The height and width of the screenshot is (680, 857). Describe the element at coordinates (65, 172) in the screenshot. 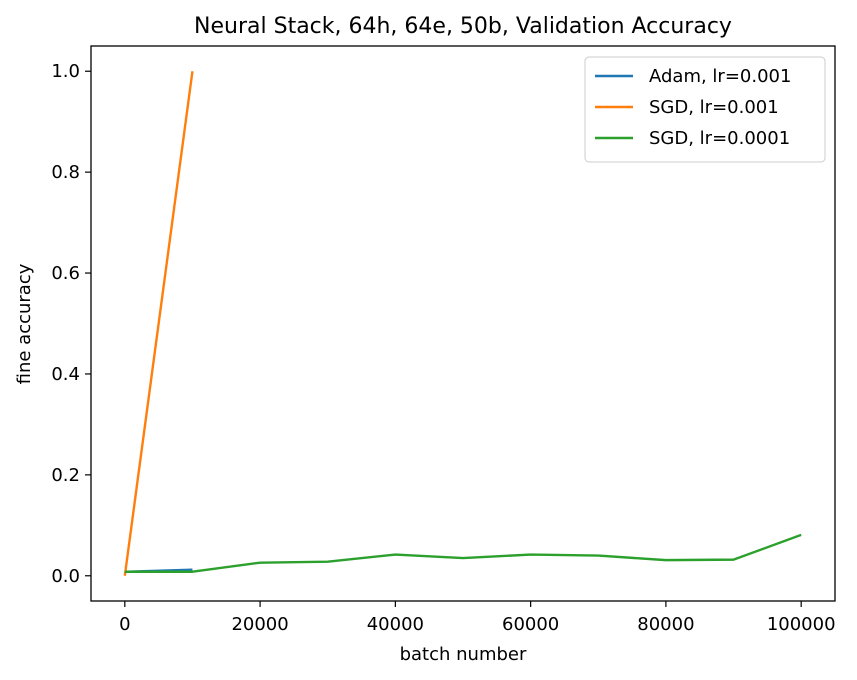

I see `y-tick-label: 0.8` at that location.